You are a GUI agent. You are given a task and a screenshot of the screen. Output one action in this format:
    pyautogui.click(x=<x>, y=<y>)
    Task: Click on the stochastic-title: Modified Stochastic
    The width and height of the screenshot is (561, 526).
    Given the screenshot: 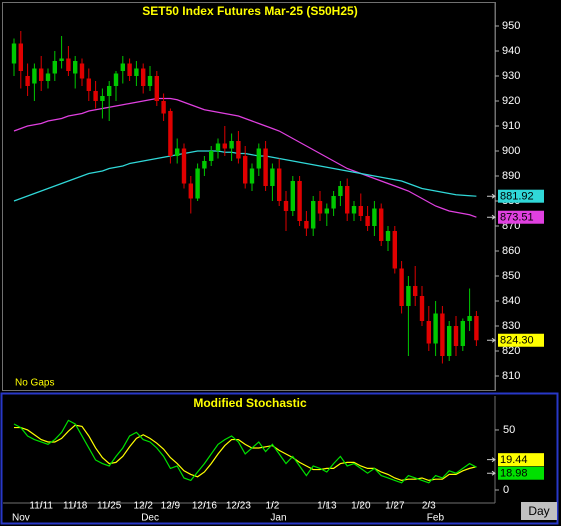 What is the action you would take?
    pyautogui.click(x=250, y=403)
    